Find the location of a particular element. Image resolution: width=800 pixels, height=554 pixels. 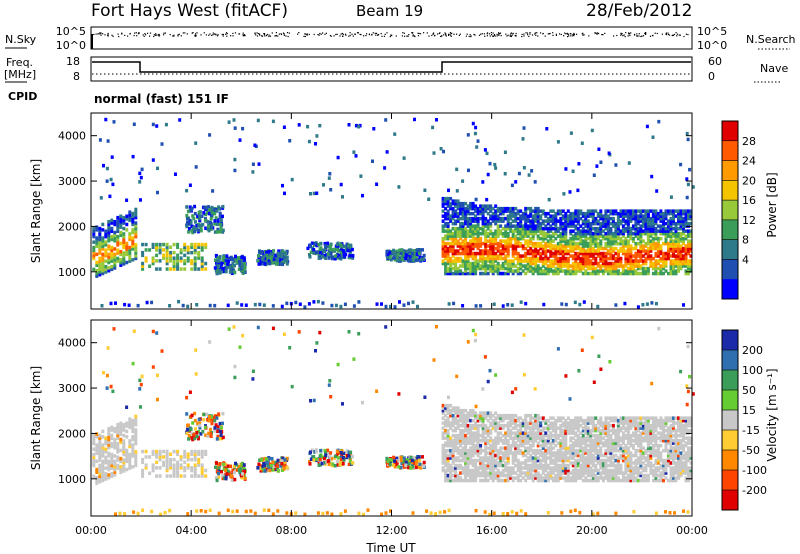

colorbar-tick: 50 is located at coordinates (749, 390).